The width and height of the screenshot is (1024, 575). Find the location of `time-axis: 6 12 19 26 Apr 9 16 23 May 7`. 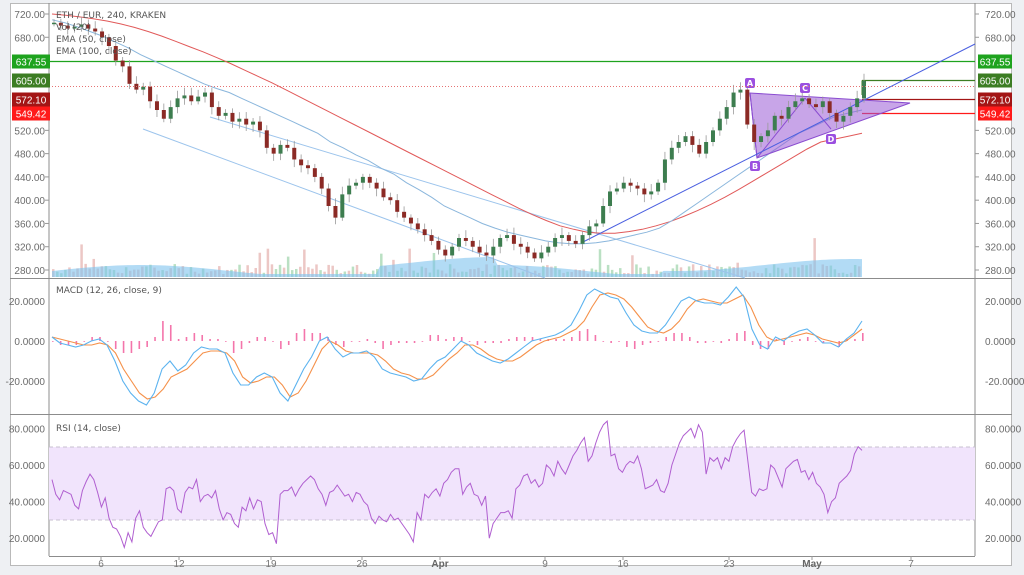

time-axis: 6 12 19 26 Apr 9 16 23 May 7 is located at coordinates (506, 563).